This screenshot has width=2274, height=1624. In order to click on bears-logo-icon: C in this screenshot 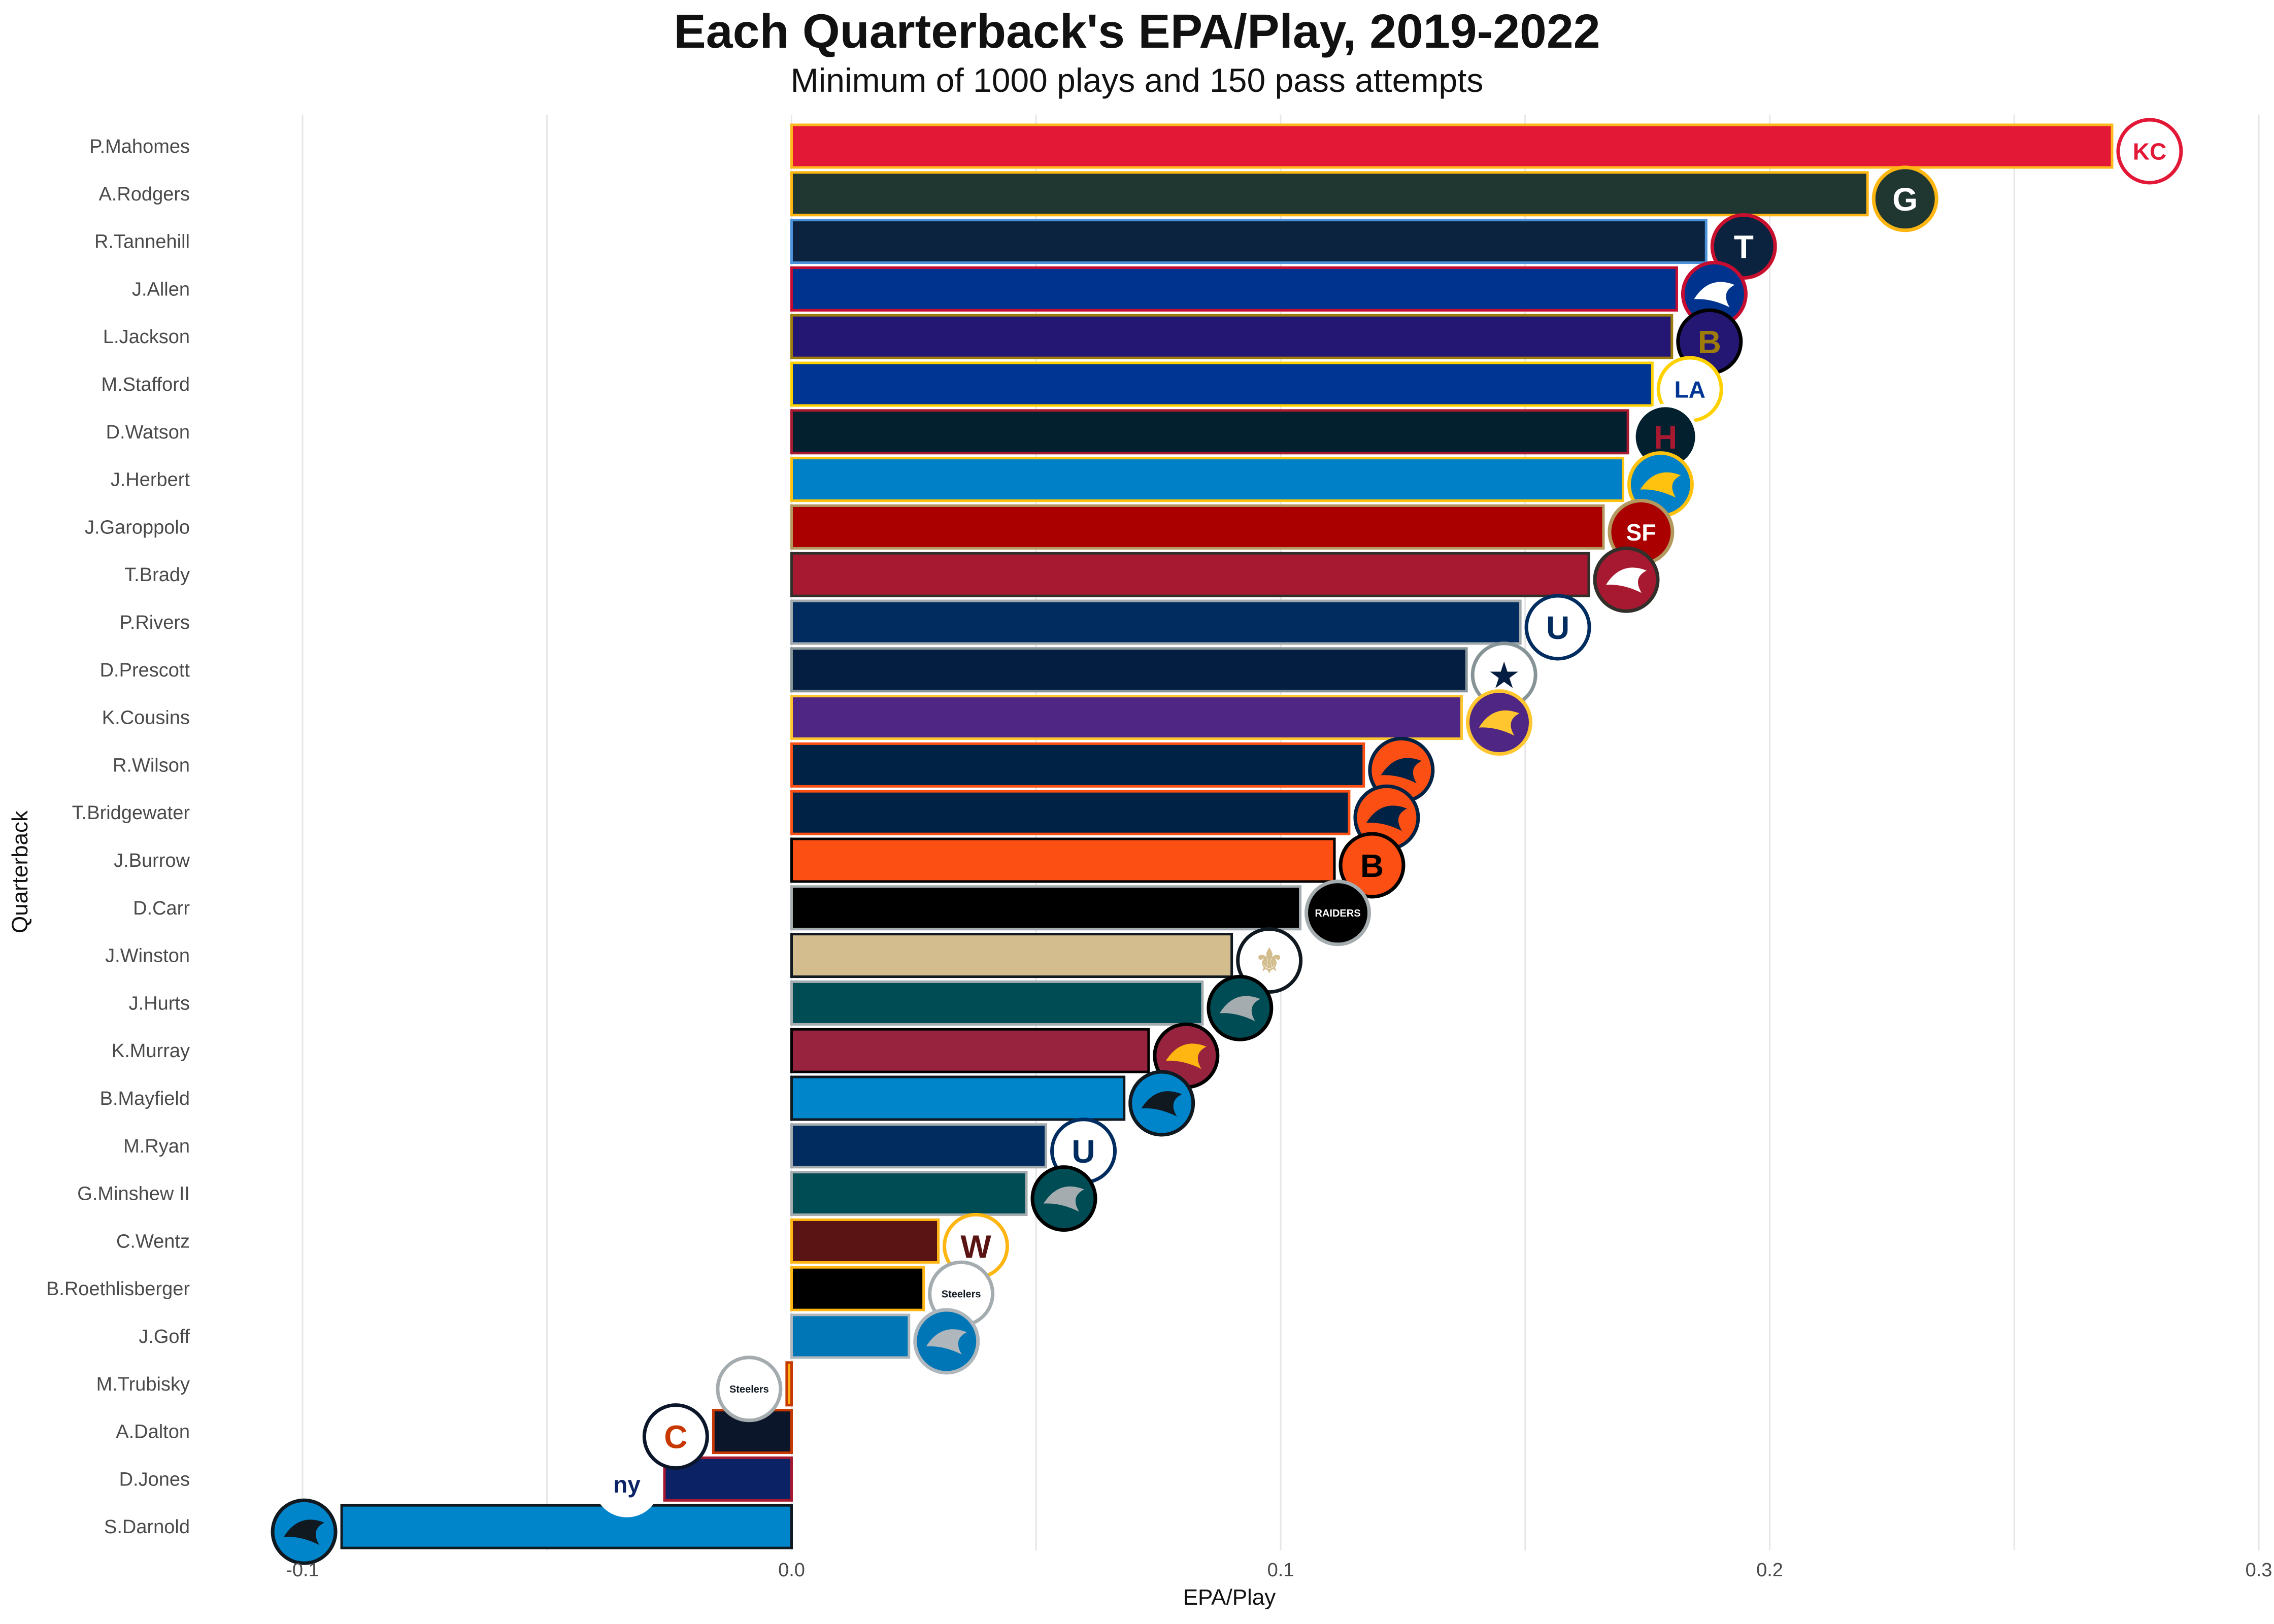, I will do `click(675, 1436)`.